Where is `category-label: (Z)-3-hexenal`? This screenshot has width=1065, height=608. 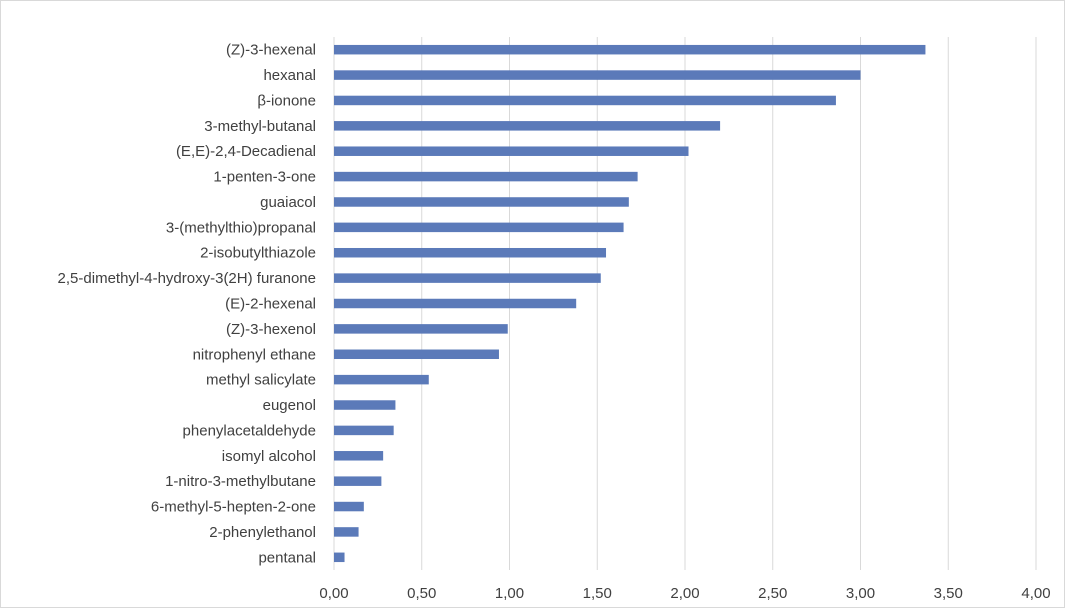 category-label: (Z)-3-hexenal is located at coordinates (271, 50).